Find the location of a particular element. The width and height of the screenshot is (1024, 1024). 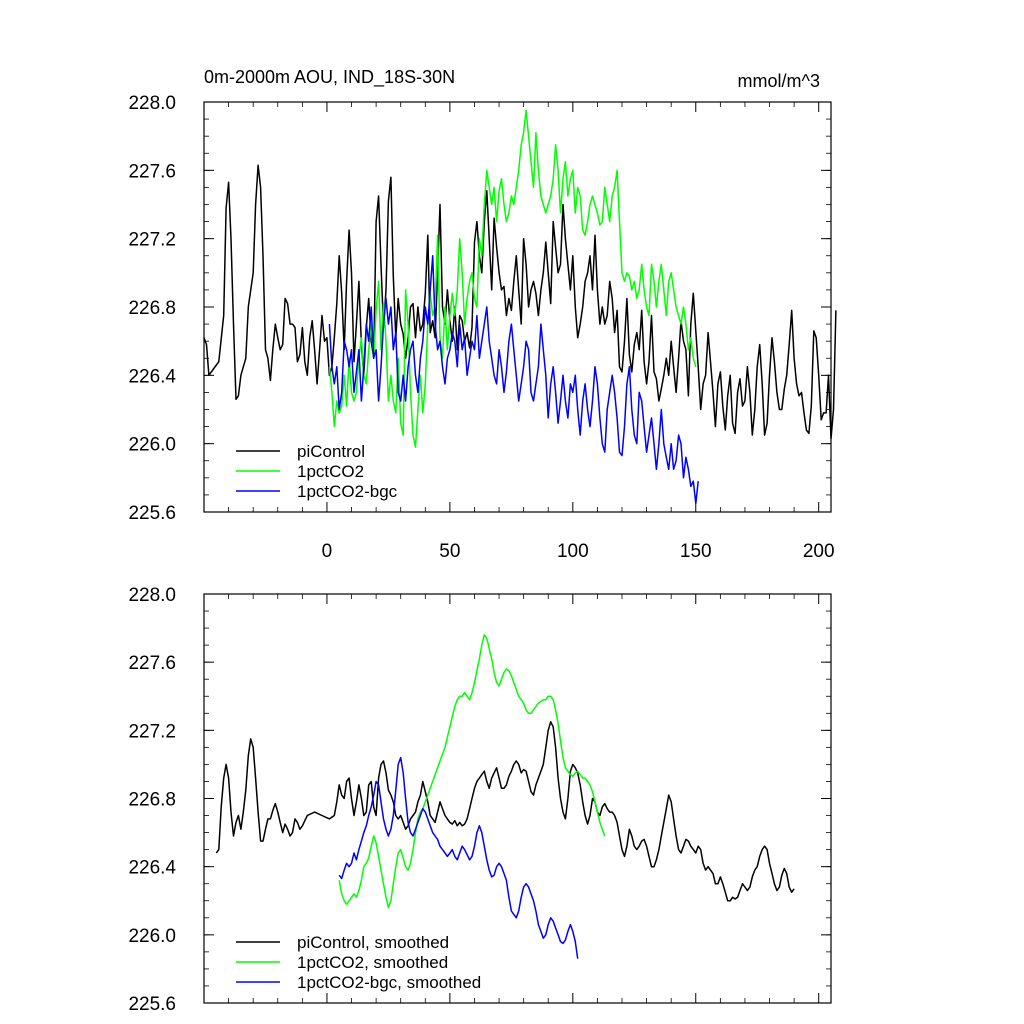

series-line-picontrol-smoothed is located at coordinates (505, 811).